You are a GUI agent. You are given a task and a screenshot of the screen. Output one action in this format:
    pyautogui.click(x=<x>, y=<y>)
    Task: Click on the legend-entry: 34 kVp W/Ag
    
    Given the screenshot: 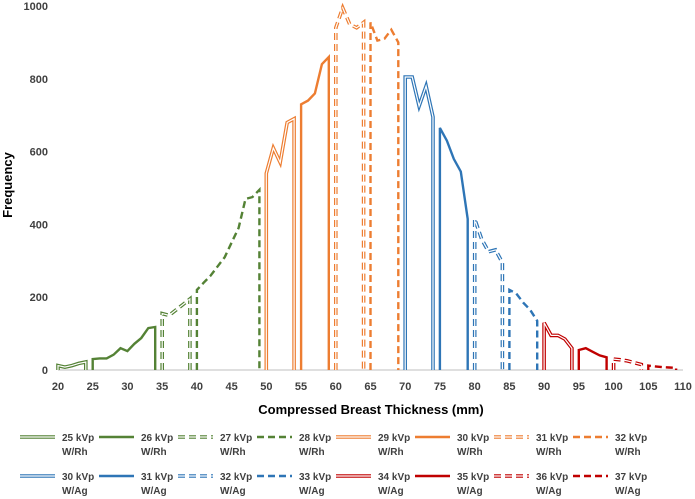 What is the action you would take?
    pyautogui.click(x=373, y=484)
    